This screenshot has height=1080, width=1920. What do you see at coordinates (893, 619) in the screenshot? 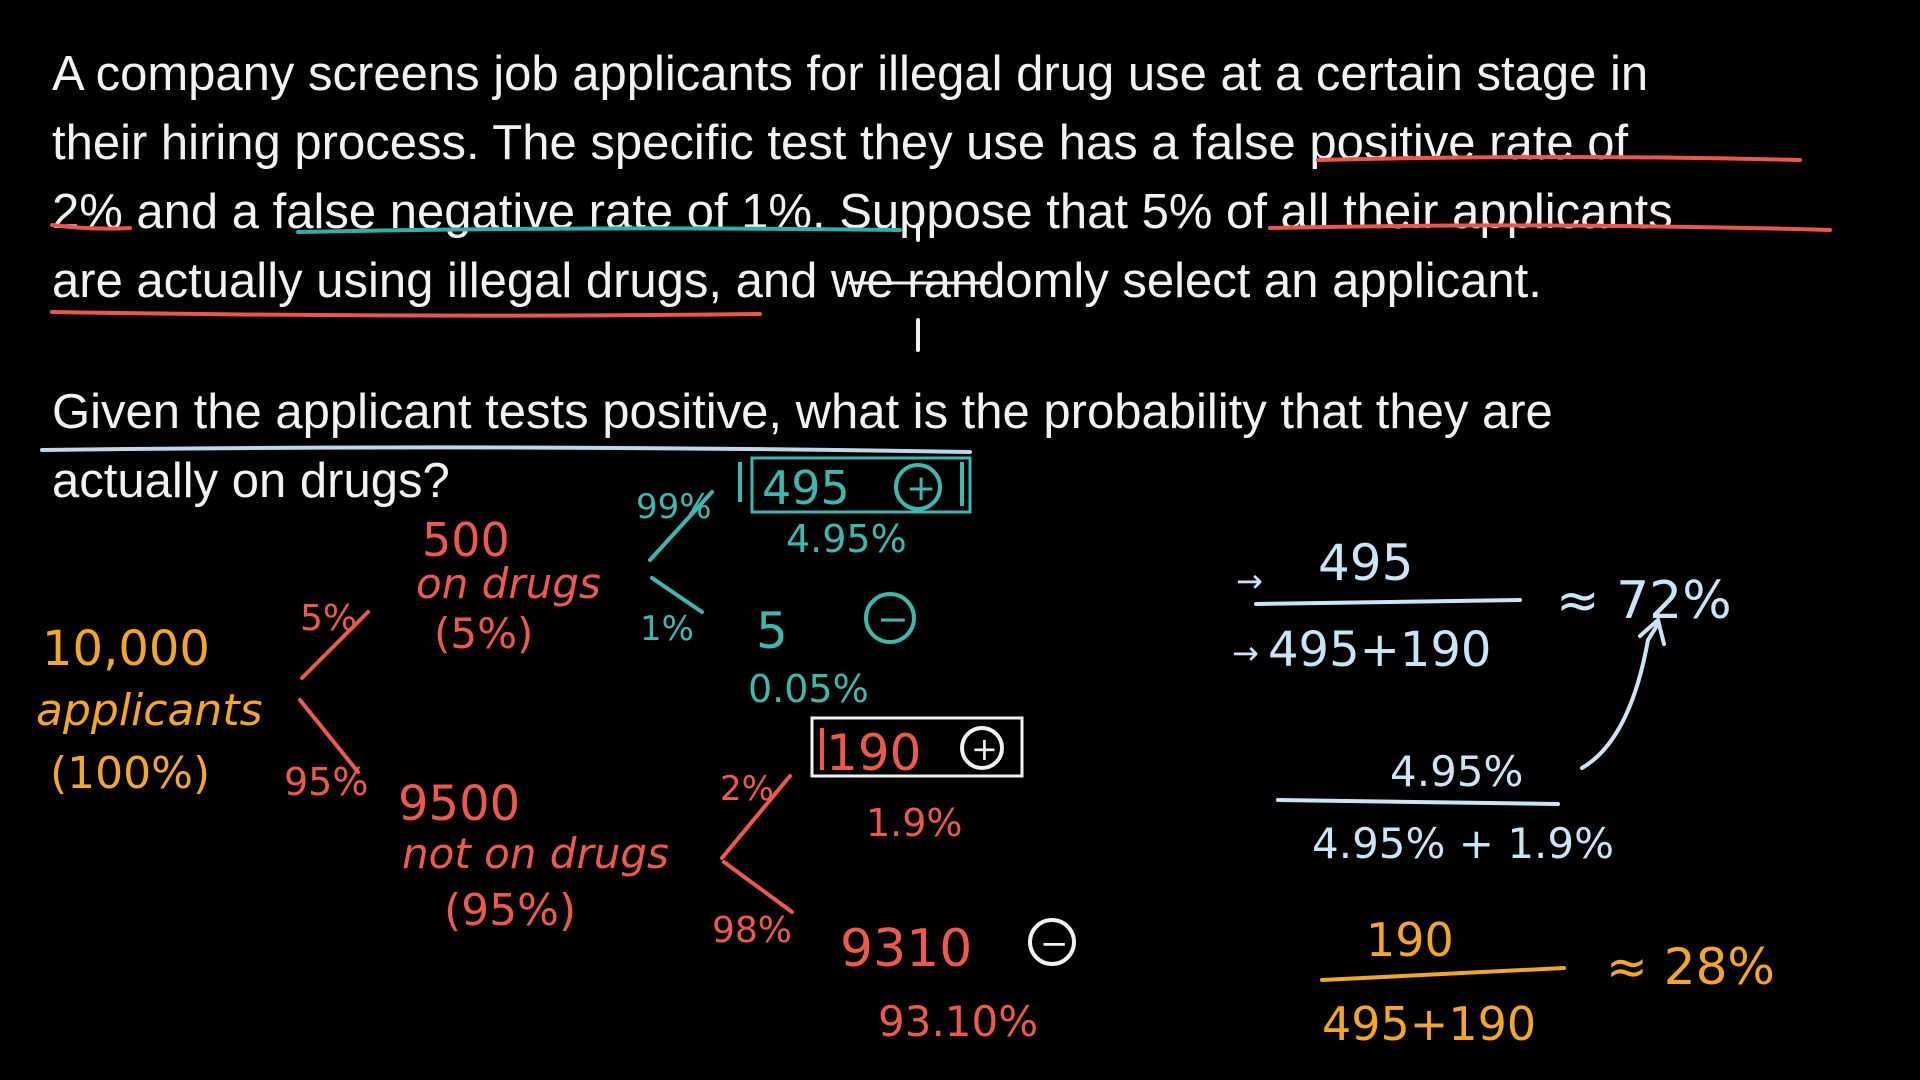
I see `drugs-neg-sign: −` at bounding box center [893, 619].